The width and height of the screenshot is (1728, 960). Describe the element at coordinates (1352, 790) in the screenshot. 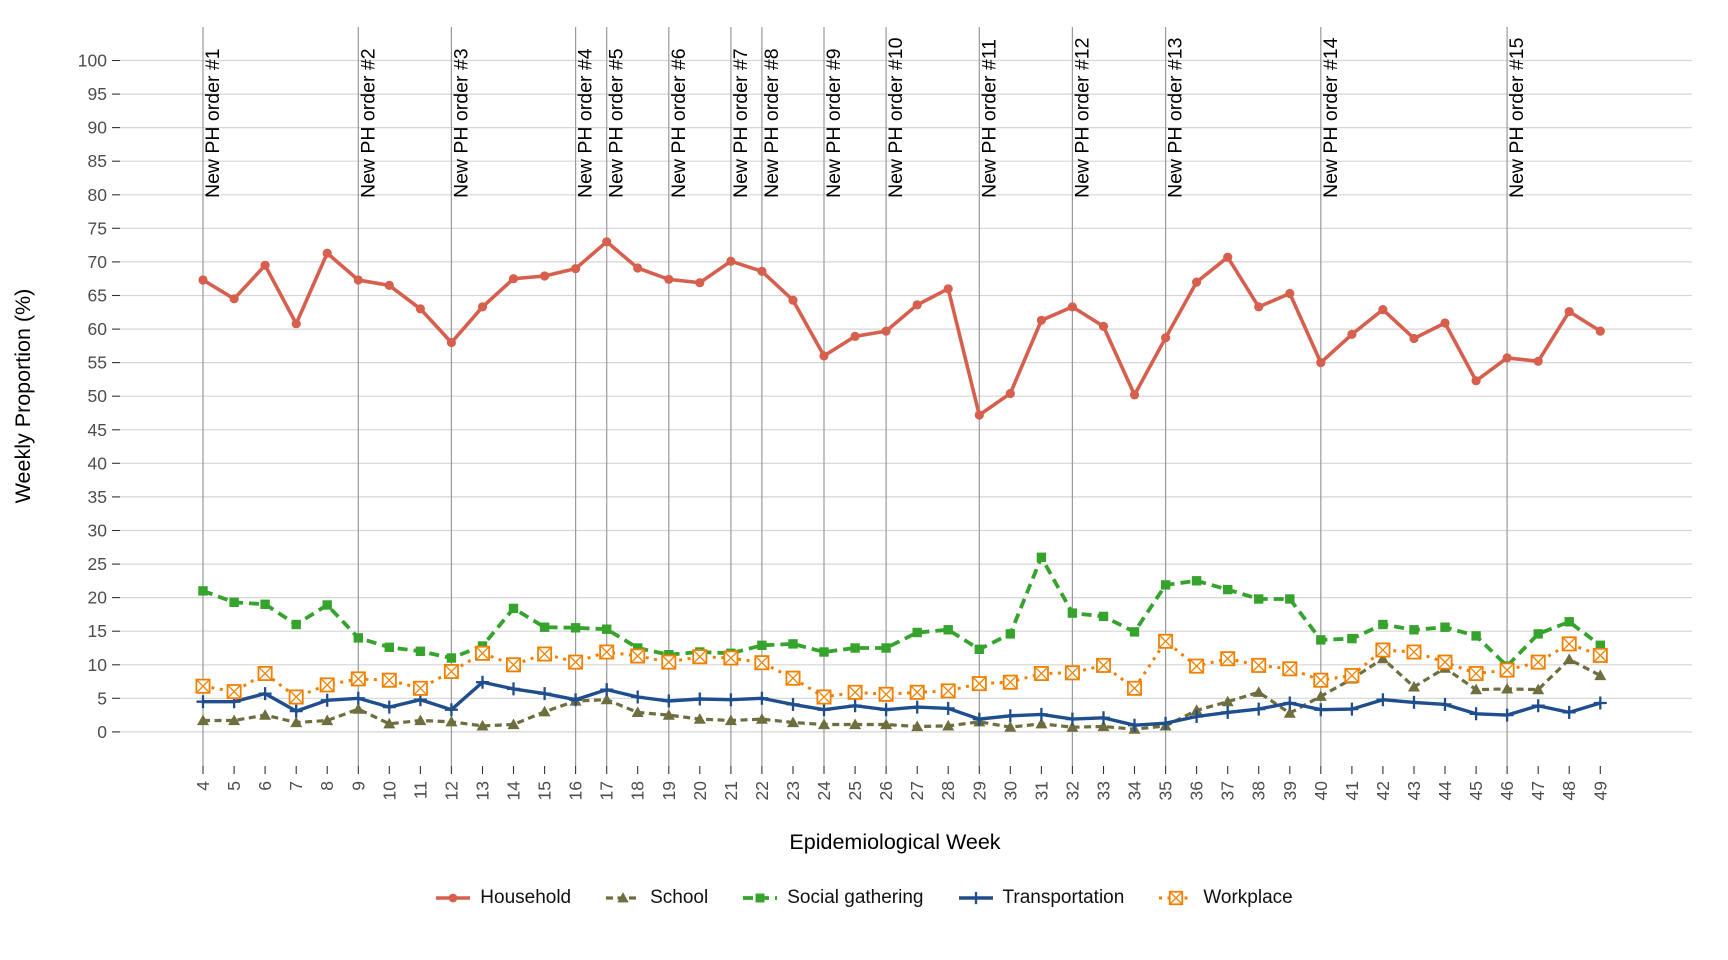

I see `x-tick-label: 41` at that location.